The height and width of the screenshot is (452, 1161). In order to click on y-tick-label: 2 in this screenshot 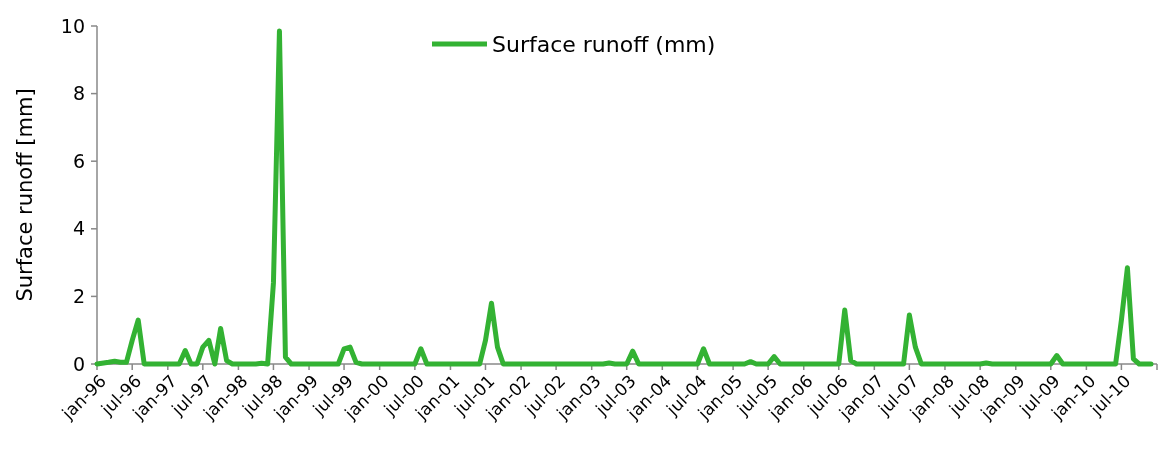, I will do `click(78, 296)`.